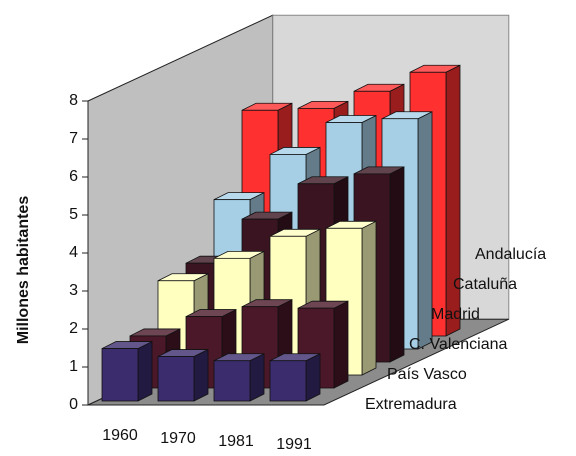 This screenshot has height=456, width=576. Describe the element at coordinates (294, 444) in the screenshot. I see `x-tick-label: 1991` at that location.